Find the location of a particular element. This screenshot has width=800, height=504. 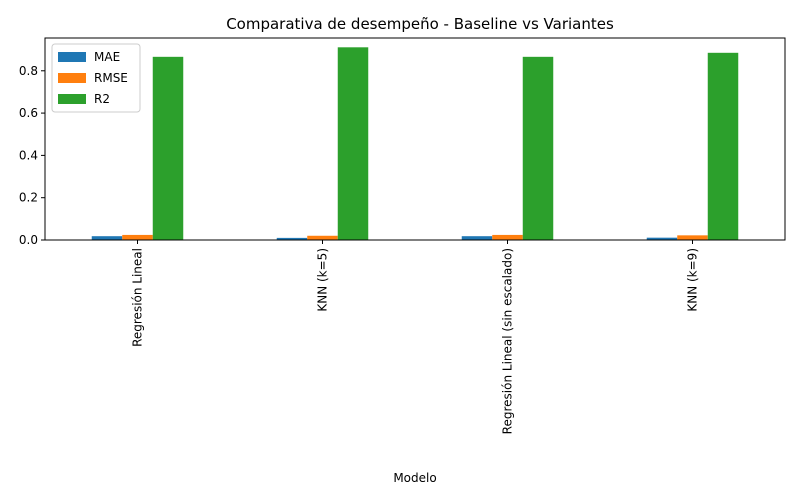

legend-label-r2: R2 is located at coordinates (102, 99).